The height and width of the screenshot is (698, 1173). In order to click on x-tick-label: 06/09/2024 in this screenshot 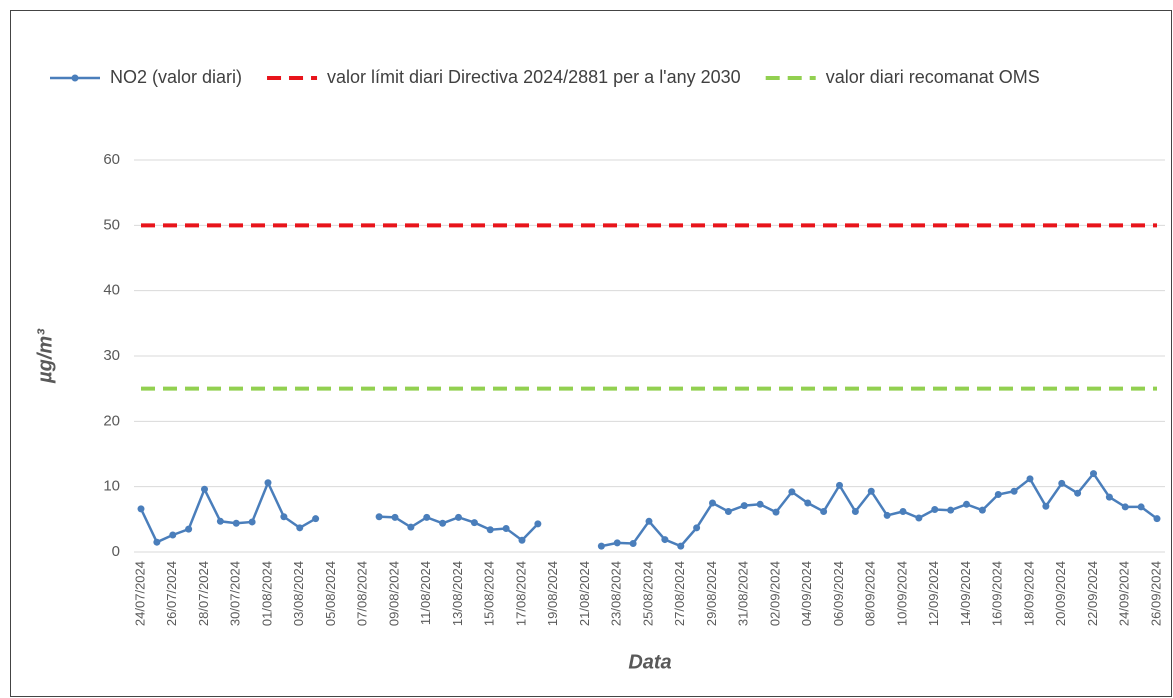, I will do `click(838, 593)`.